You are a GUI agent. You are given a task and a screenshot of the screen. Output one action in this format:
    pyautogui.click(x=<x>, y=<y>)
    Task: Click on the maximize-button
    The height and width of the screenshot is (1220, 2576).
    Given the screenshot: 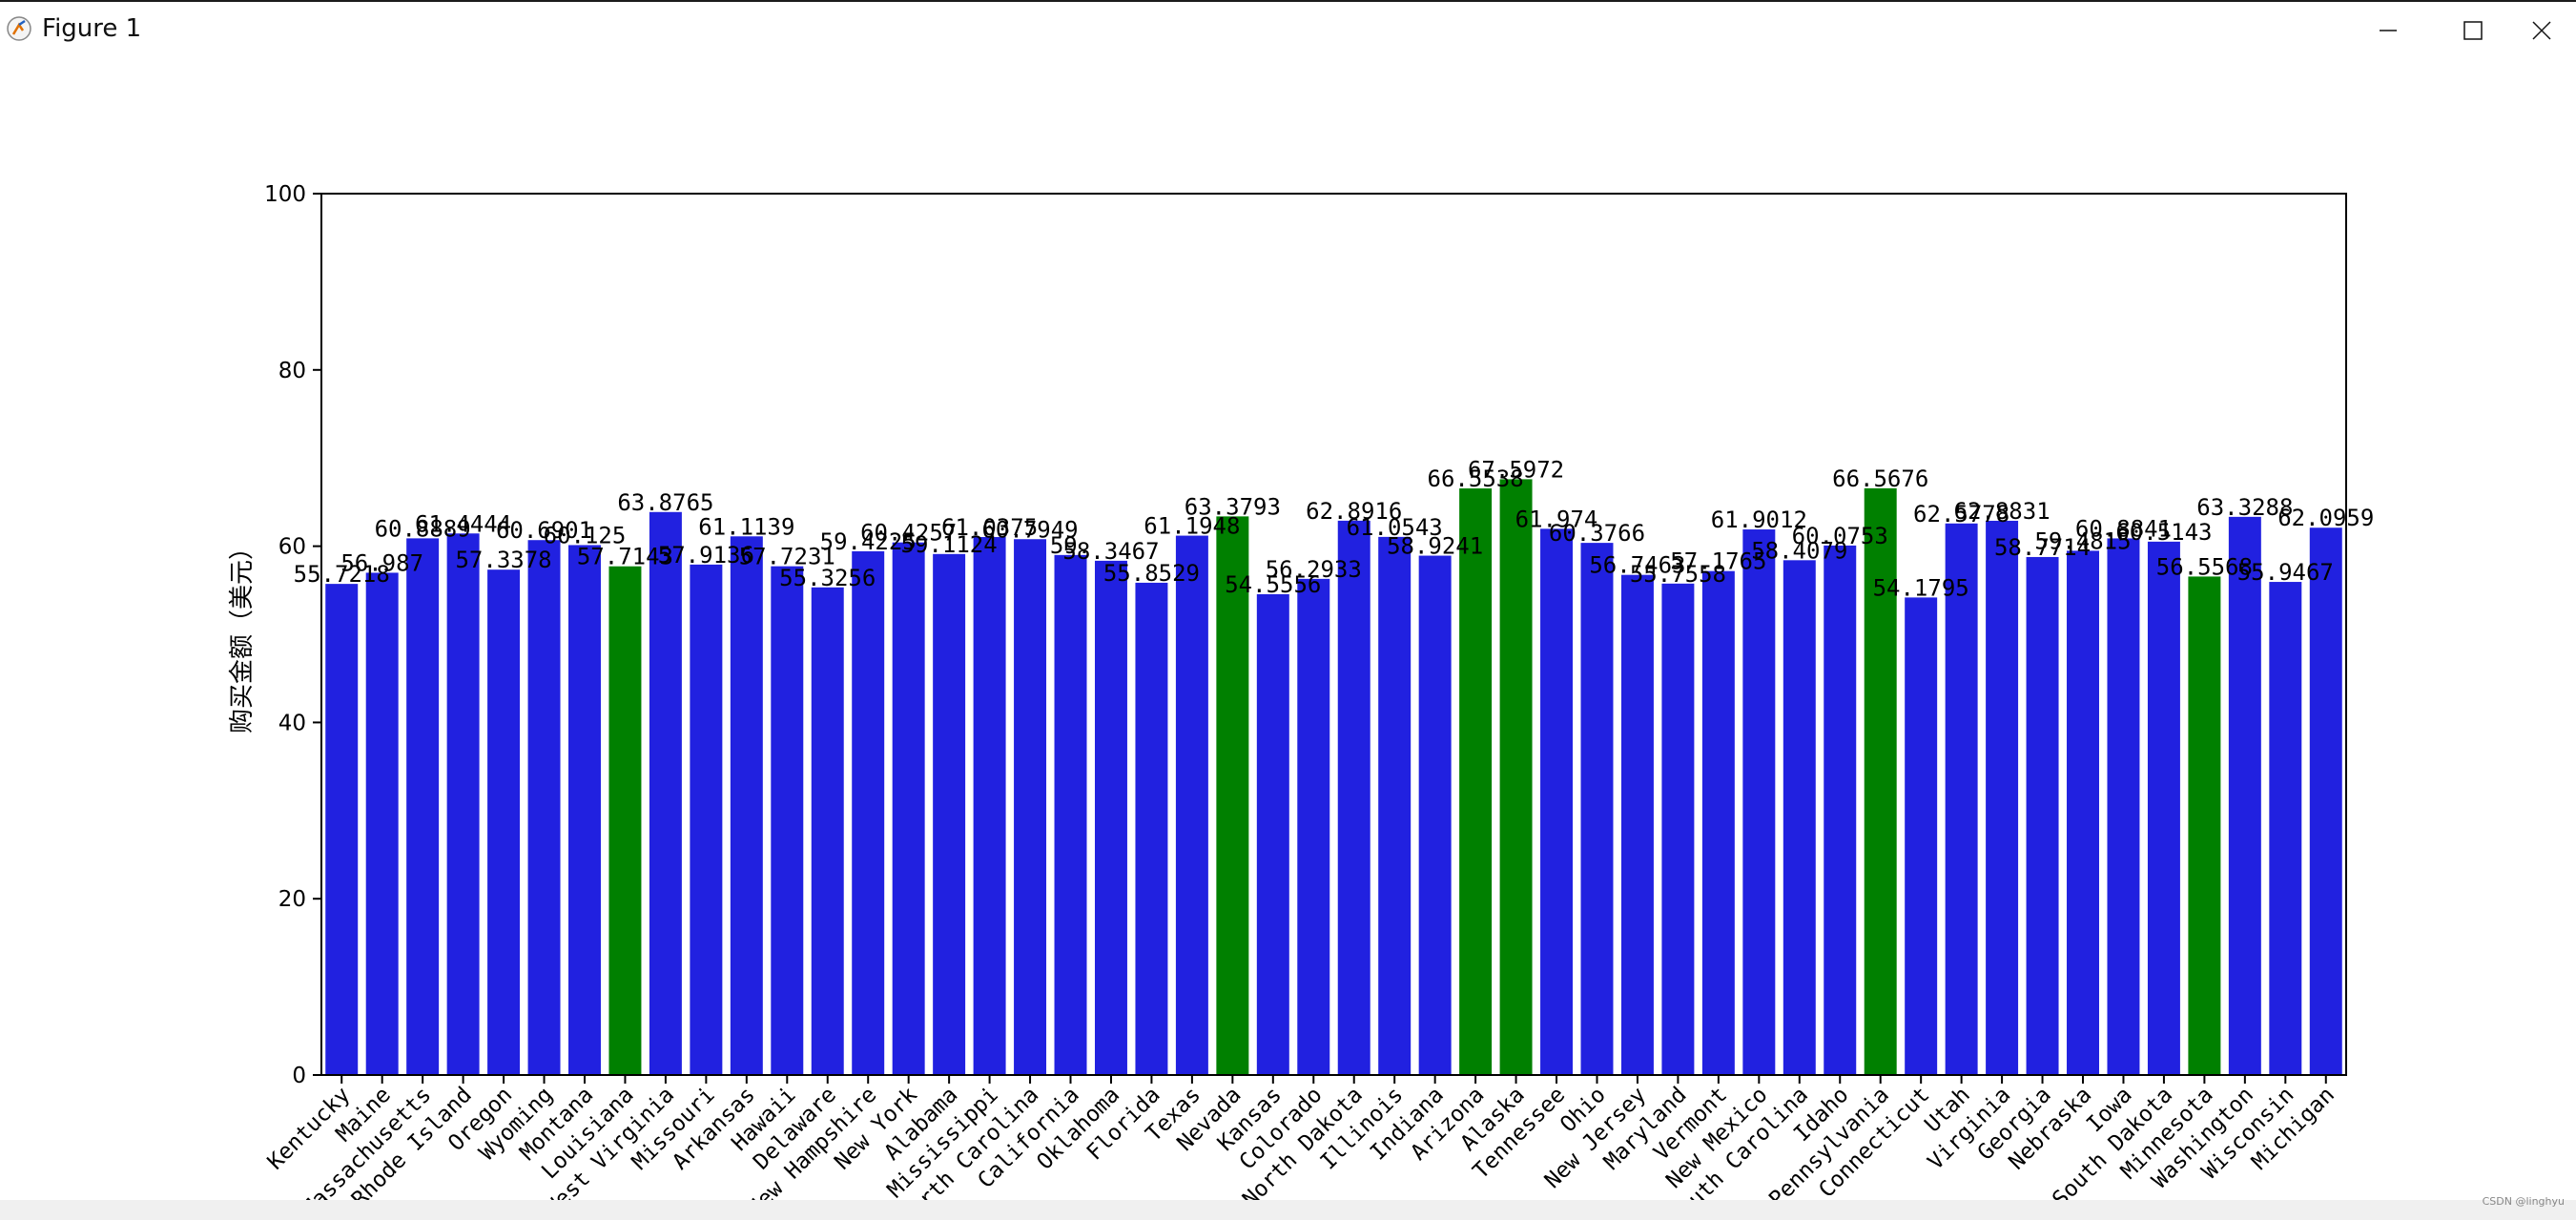 What is the action you would take?
    pyautogui.click(x=2473, y=31)
    